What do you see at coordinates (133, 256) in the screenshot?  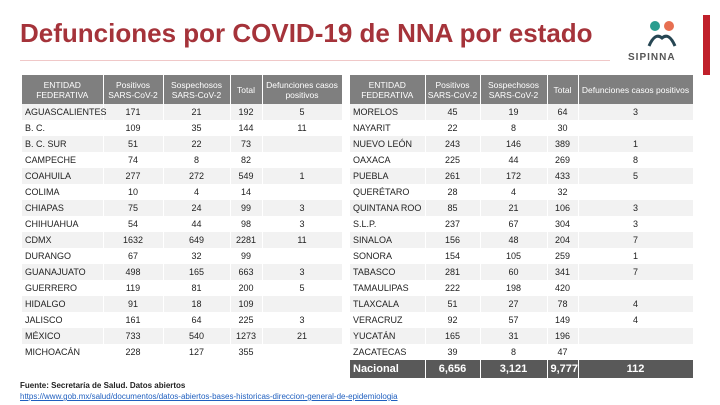 I see `value-cell: 67` at bounding box center [133, 256].